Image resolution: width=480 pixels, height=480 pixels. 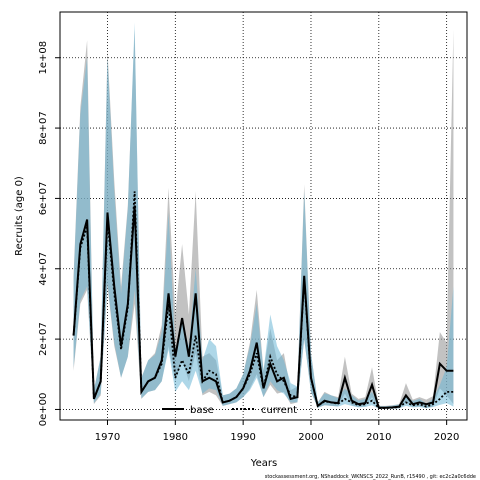 I want to click on x-tick-label: 2000, so click(x=310, y=437).